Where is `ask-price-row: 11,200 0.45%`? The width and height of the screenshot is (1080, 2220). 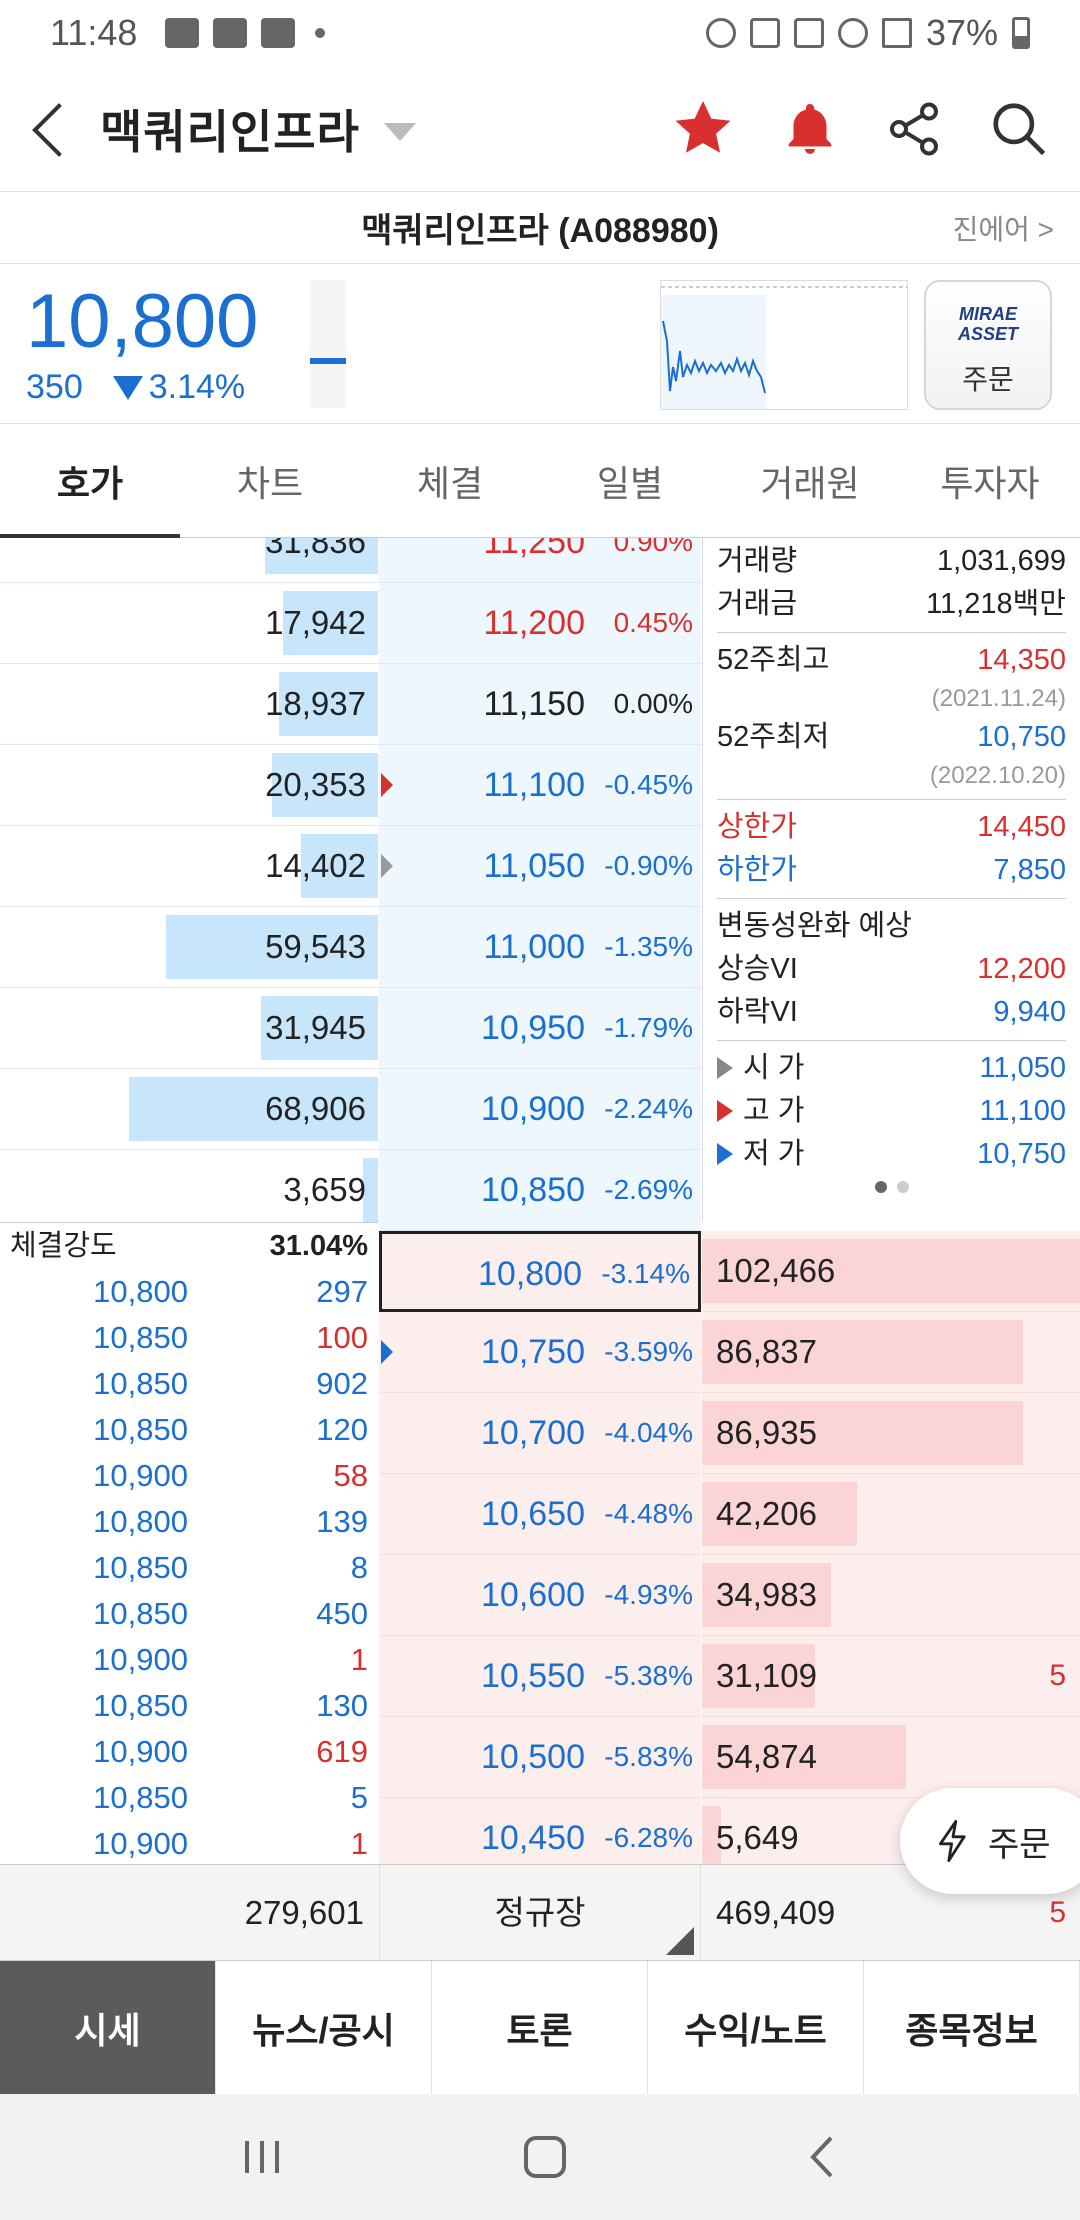
ask-price-row: 11,200 0.45% is located at coordinates (540, 623).